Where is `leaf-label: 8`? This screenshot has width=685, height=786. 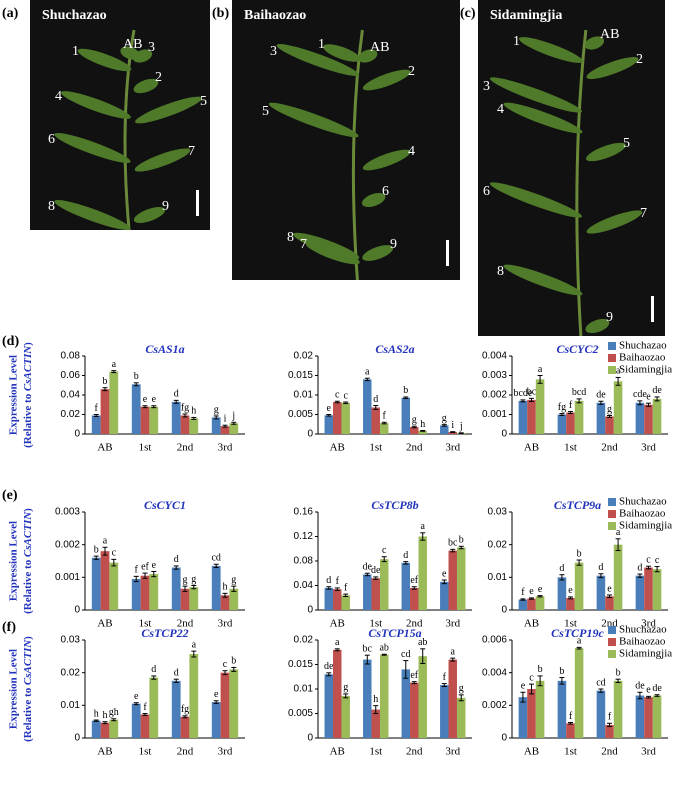 leaf-label: 8 is located at coordinates (51, 206).